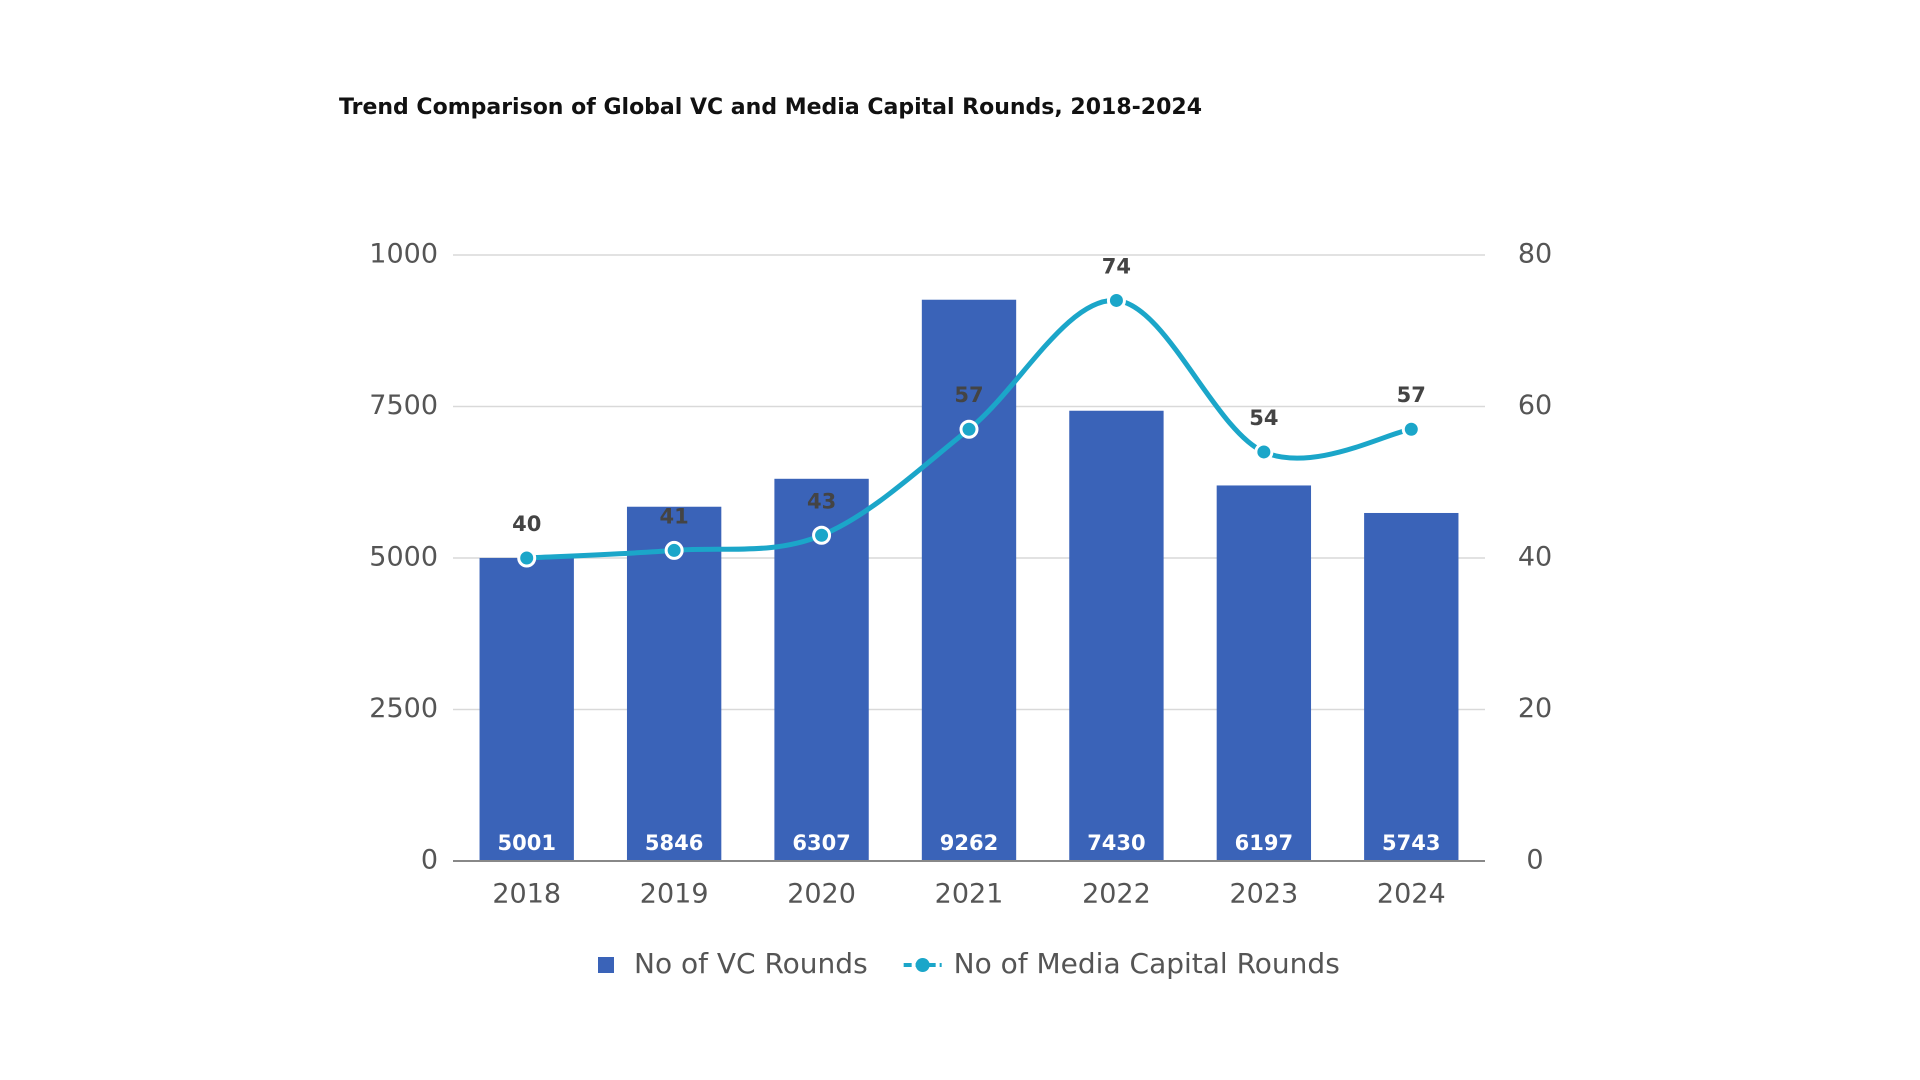 The height and width of the screenshot is (1080, 1920). What do you see at coordinates (1535, 254) in the screenshot?
I see `y2-tick-label: 80` at bounding box center [1535, 254].